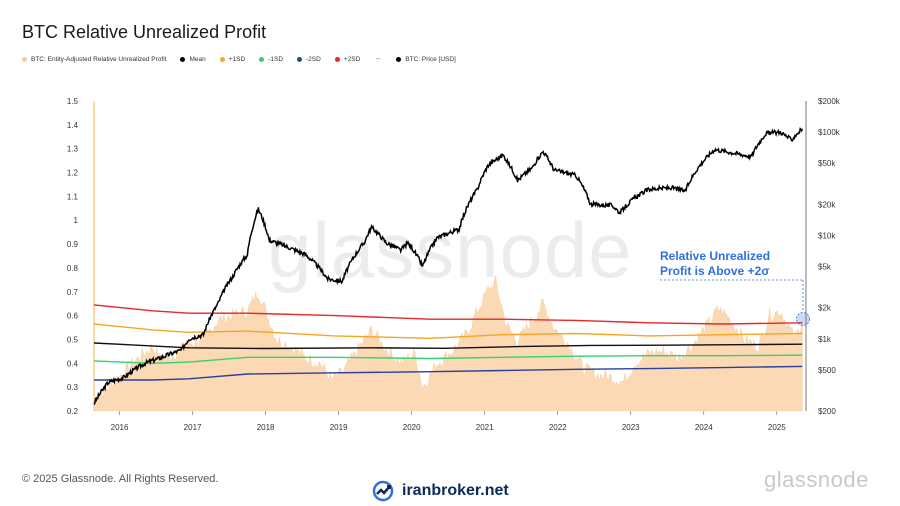  I want to click on y-left-tick-label: 1.3, so click(73, 149).